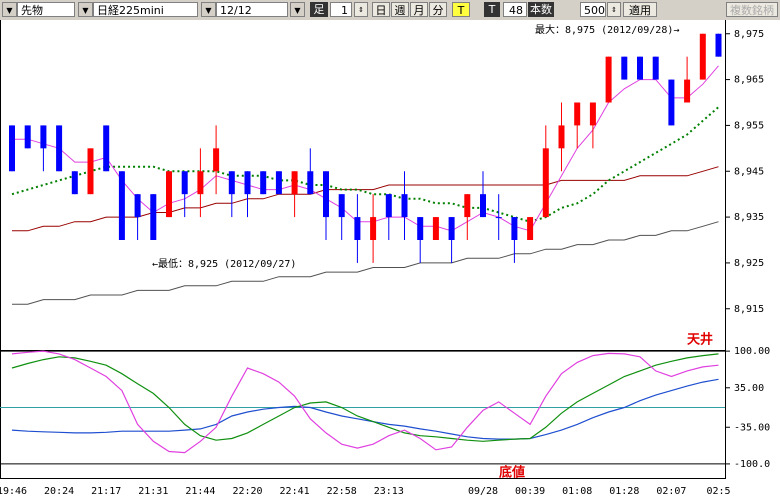 This screenshot has width=780, height=500. I want to click on y-tick-label: 8,975, so click(749, 34).